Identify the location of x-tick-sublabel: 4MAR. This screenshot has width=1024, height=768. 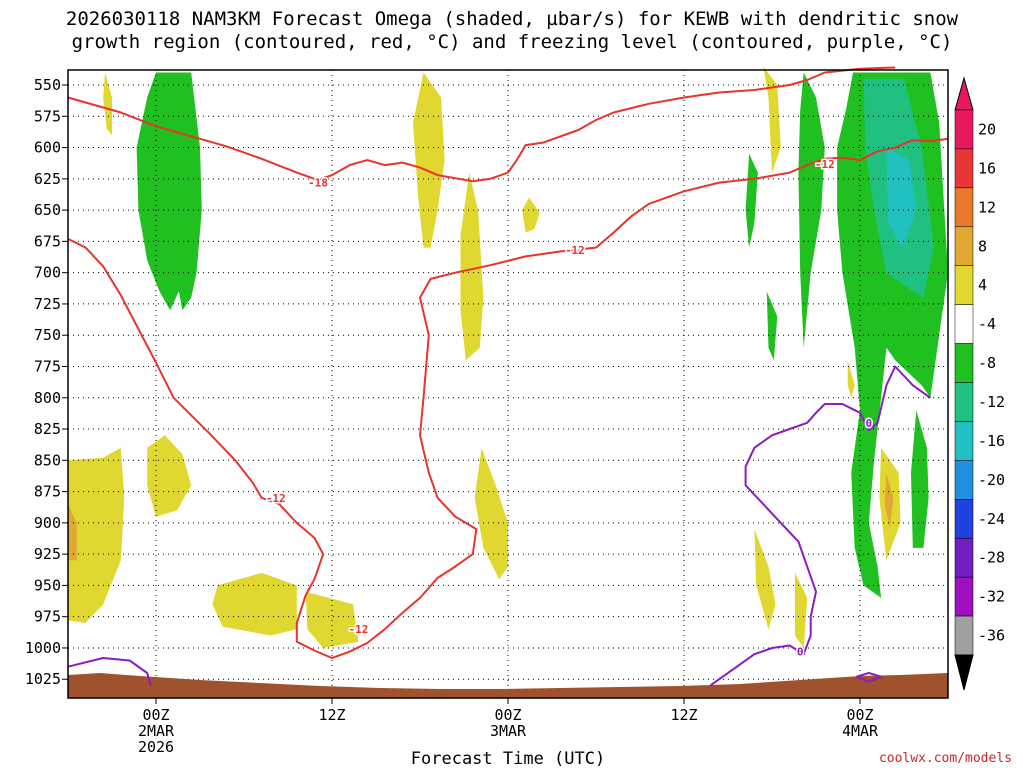
(860, 731).